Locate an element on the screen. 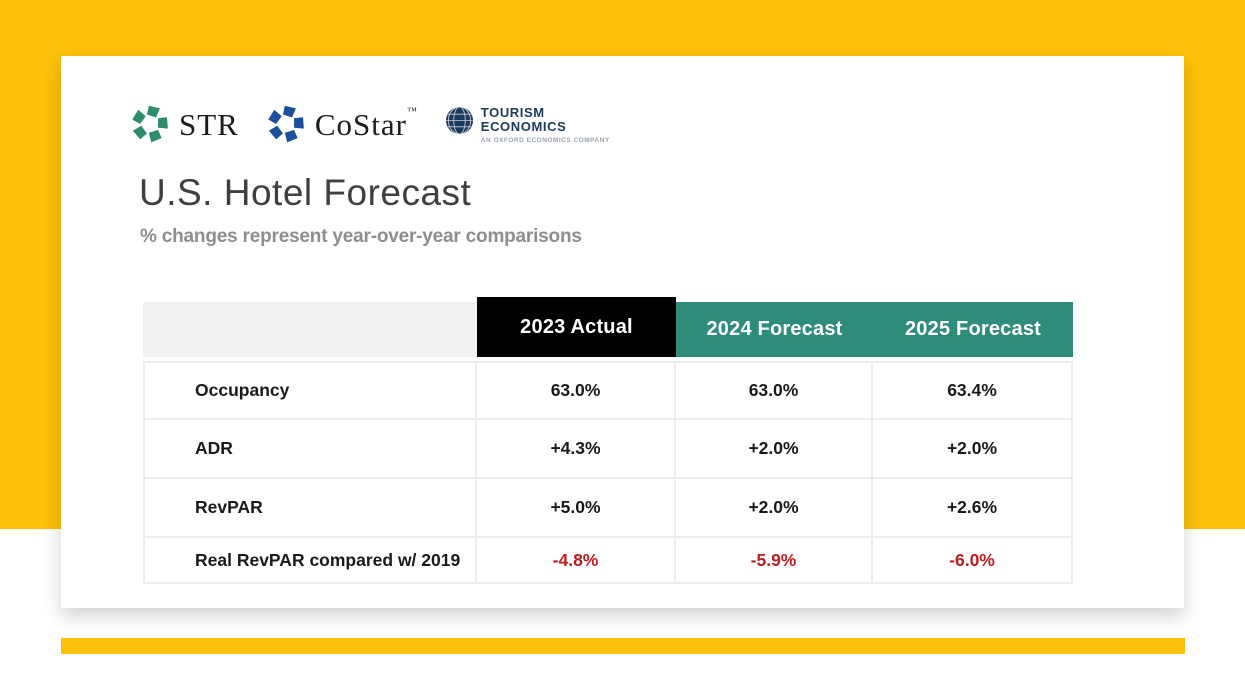 The height and width of the screenshot is (700, 1245). row-label: ADR is located at coordinates (311, 449).